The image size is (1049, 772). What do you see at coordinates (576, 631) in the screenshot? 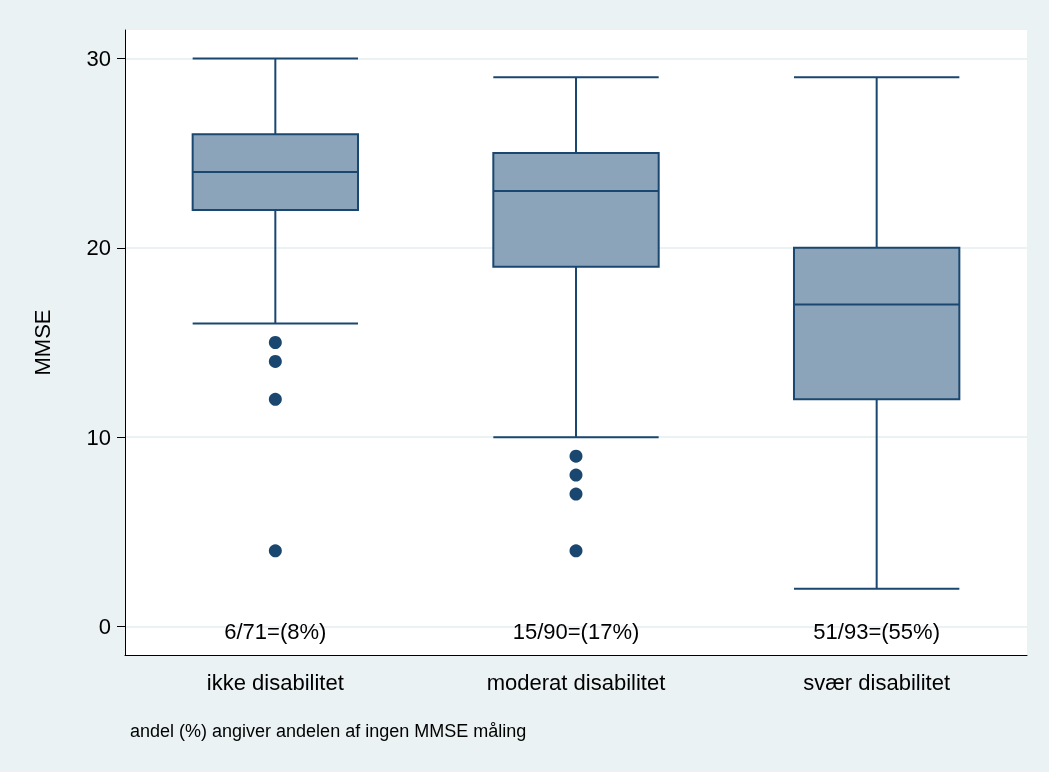
I see `annotation: 15/90=(17%)` at bounding box center [576, 631].